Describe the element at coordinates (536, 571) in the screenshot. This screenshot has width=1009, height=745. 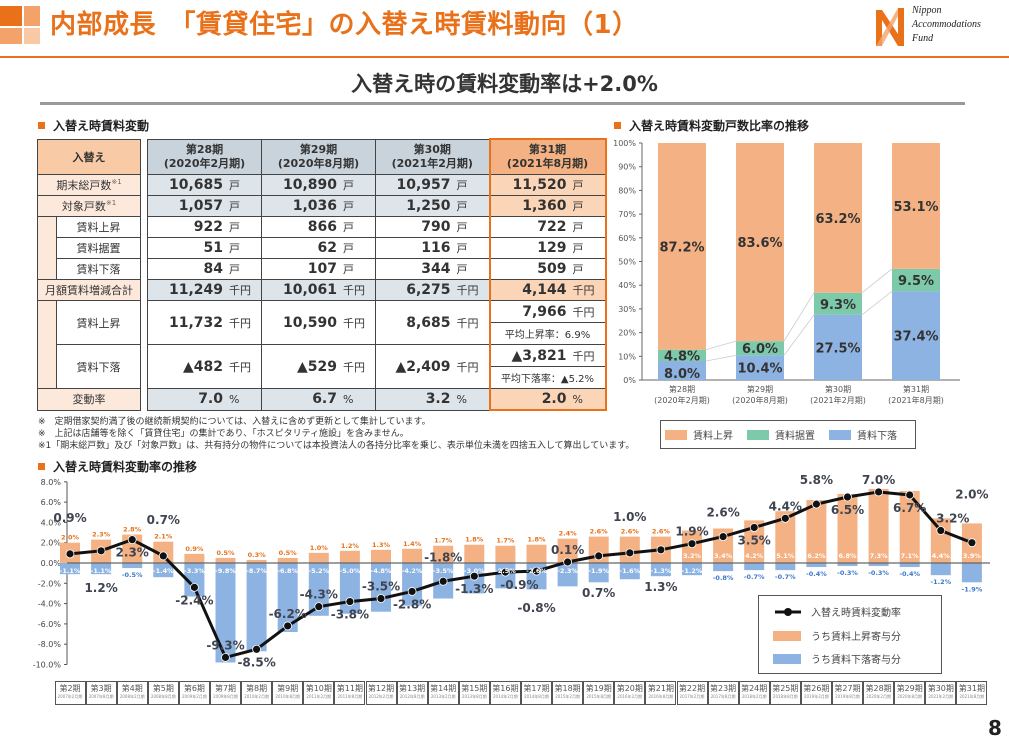
I see `rent-down-label: -2.6%` at that location.